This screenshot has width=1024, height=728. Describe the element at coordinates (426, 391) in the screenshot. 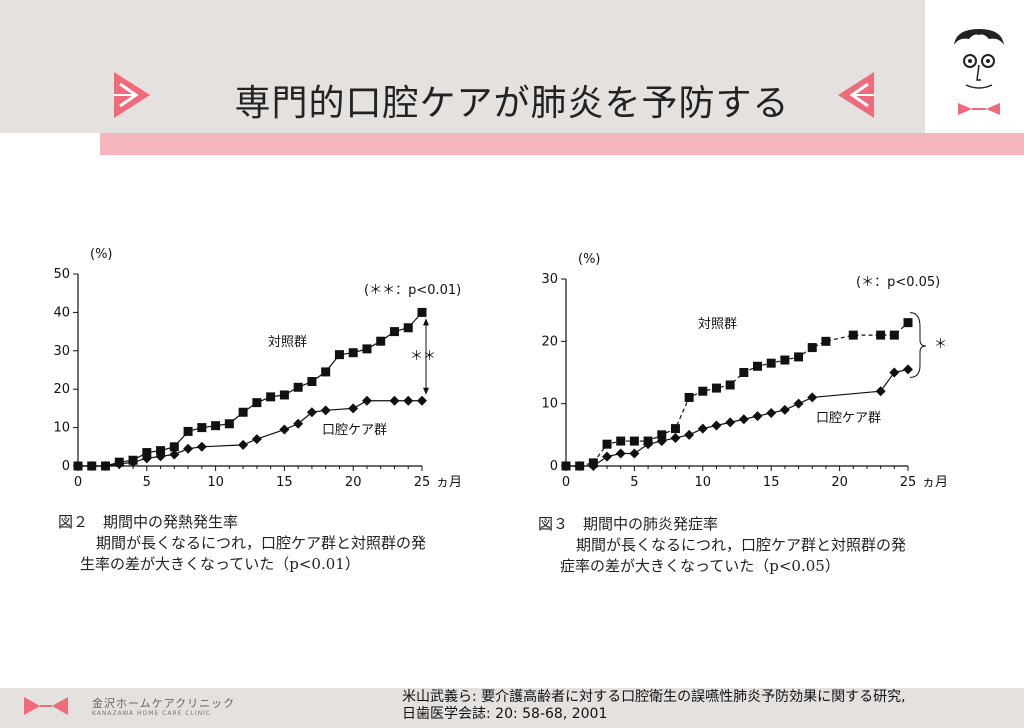

I see `arrow-head-down` at that location.